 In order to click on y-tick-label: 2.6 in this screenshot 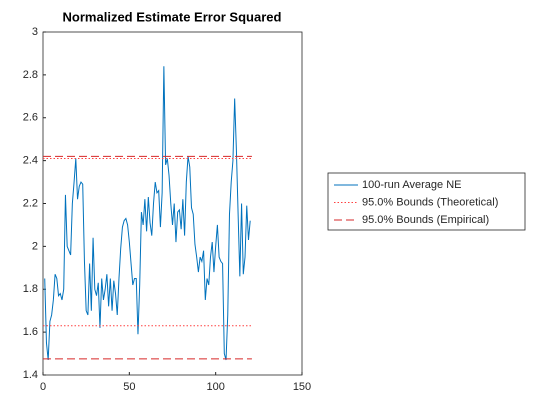, I will do `click(30, 118)`.